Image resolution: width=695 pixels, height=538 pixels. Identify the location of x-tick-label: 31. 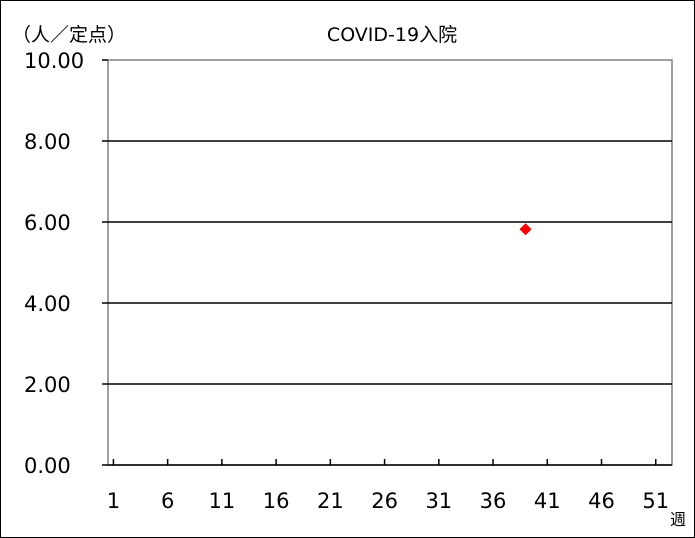
(438, 501).